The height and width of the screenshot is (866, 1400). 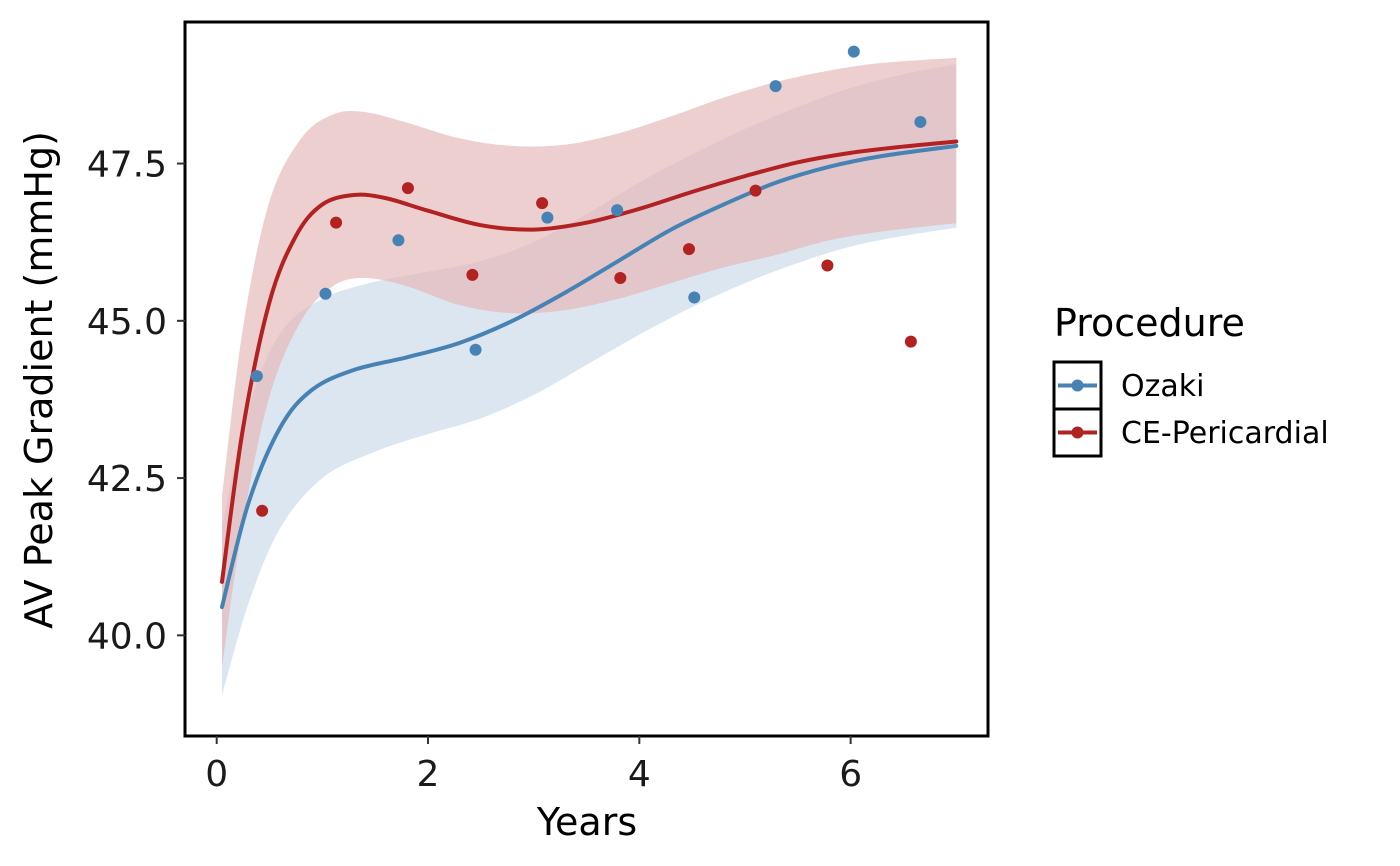 I want to click on ozaki-legend-label: Ozaki, so click(x=1162, y=386).